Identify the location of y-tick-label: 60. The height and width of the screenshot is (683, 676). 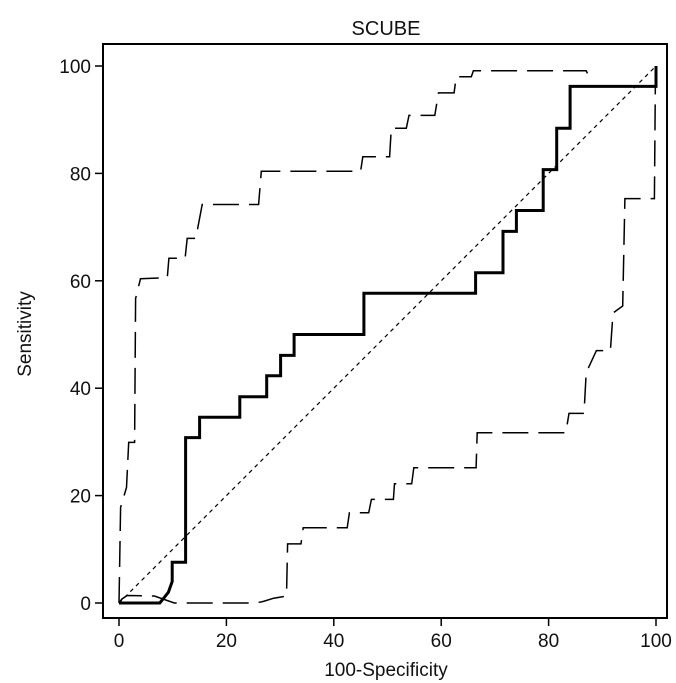
(80, 282).